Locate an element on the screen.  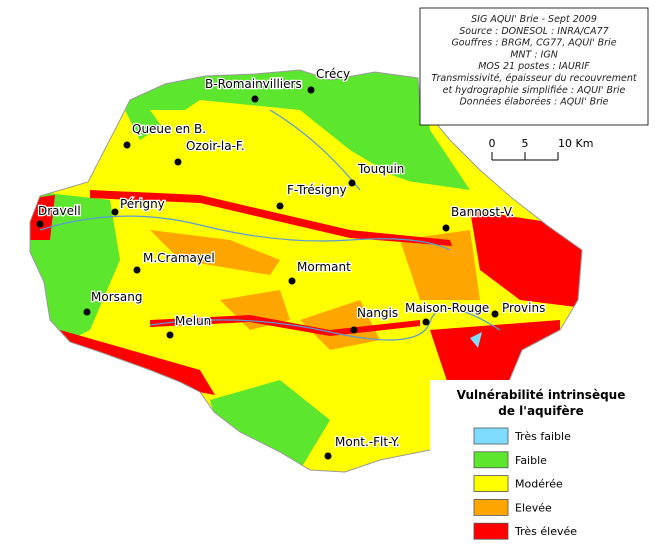
town-label: M.Cramayel is located at coordinates (179, 258).